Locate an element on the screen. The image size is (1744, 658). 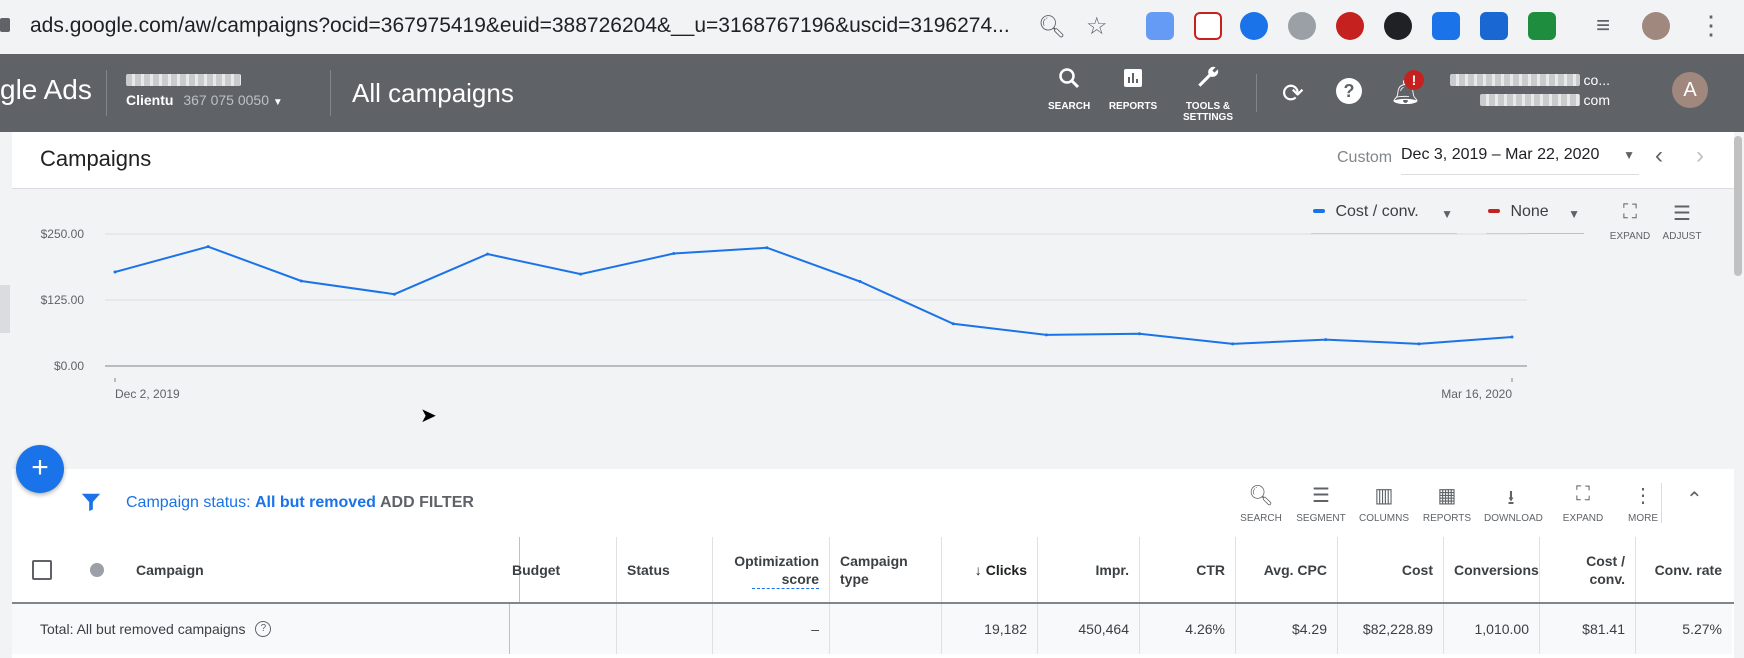
help-icon: ? is located at coordinates (1349, 91).